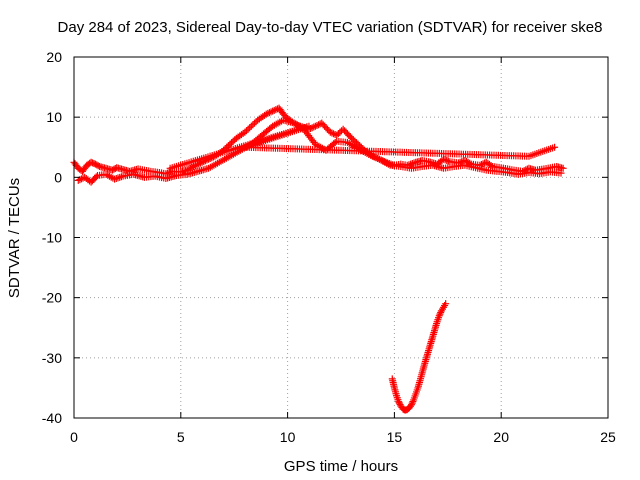  Describe the element at coordinates (54, 117) in the screenshot. I see `y-tick-label: 10` at that location.